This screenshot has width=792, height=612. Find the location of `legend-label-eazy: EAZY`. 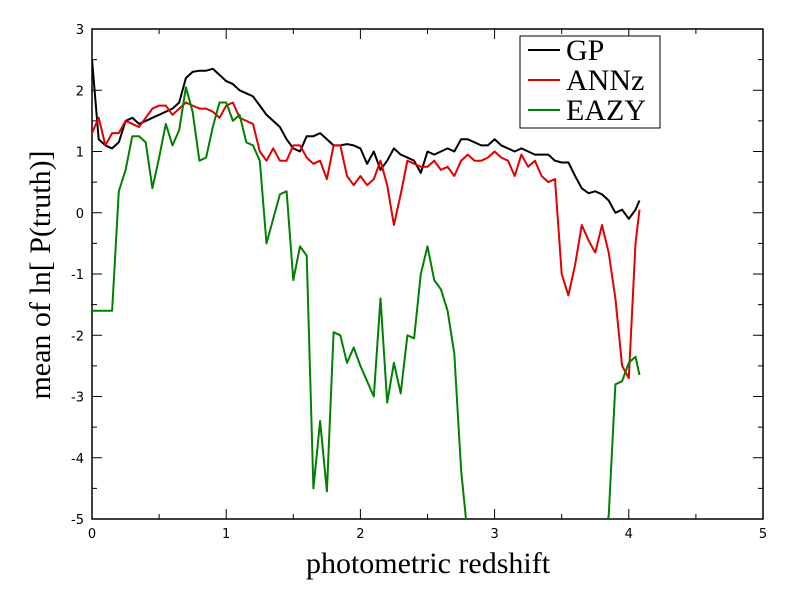

legend-label-eazy: EAZY is located at coordinates (606, 110).